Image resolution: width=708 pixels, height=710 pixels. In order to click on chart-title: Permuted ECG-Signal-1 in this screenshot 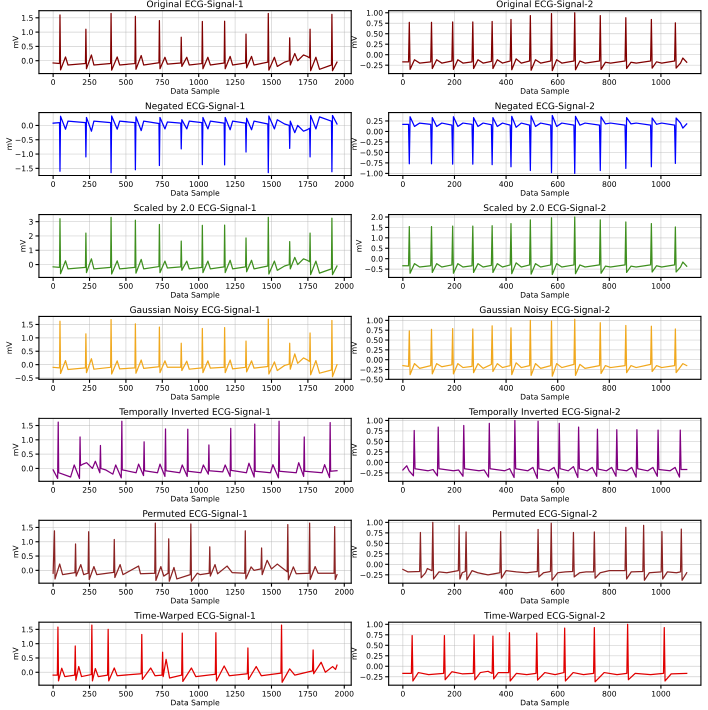, I will do `click(195, 514)`.